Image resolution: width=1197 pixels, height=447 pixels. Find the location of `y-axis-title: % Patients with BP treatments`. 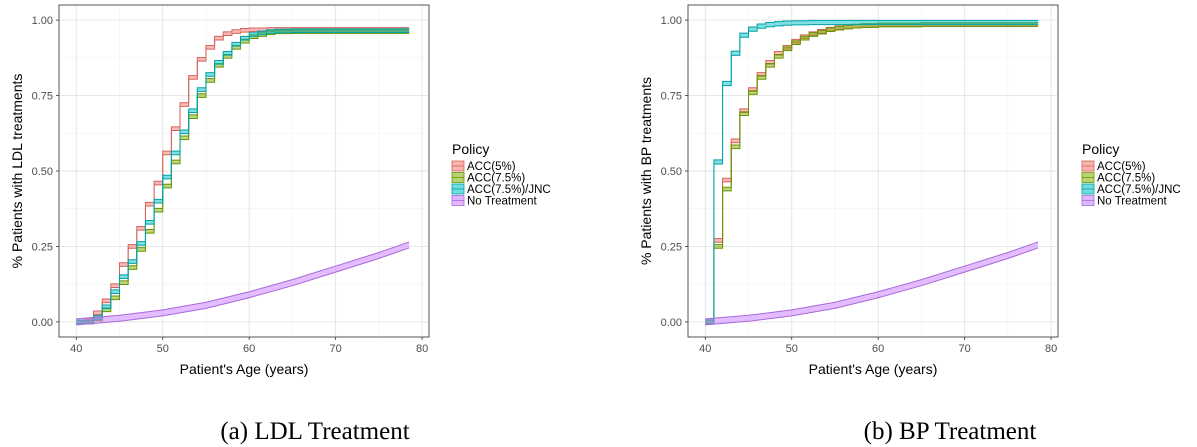

y-axis-title: % Patients with BP treatments is located at coordinates (646, 171).